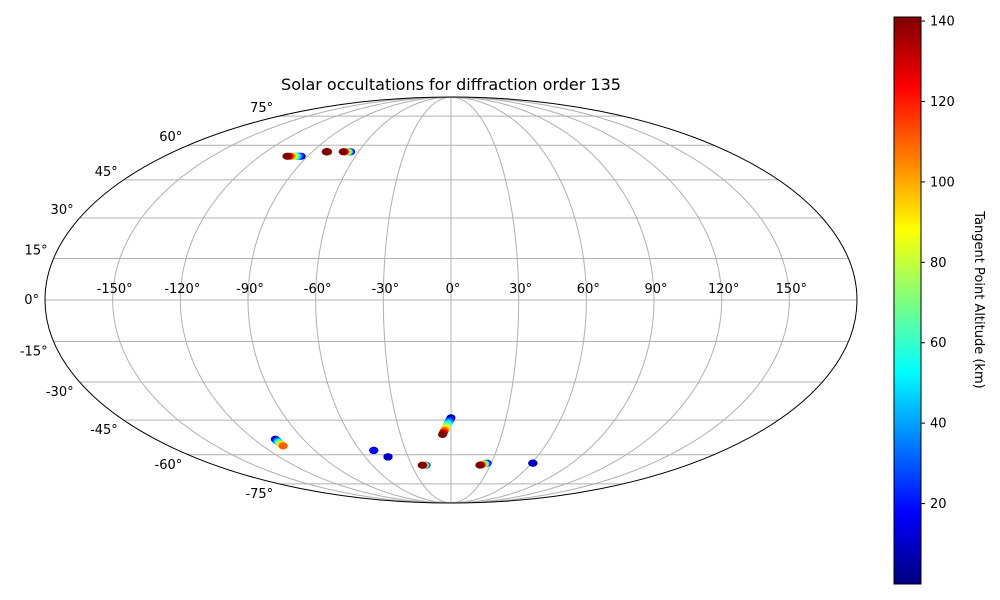 The width and height of the screenshot is (1000, 600). What do you see at coordinates (170, 137) in the screenshot?
I see `latitude-tick-label: 60°` at bounding box center [170, 137].